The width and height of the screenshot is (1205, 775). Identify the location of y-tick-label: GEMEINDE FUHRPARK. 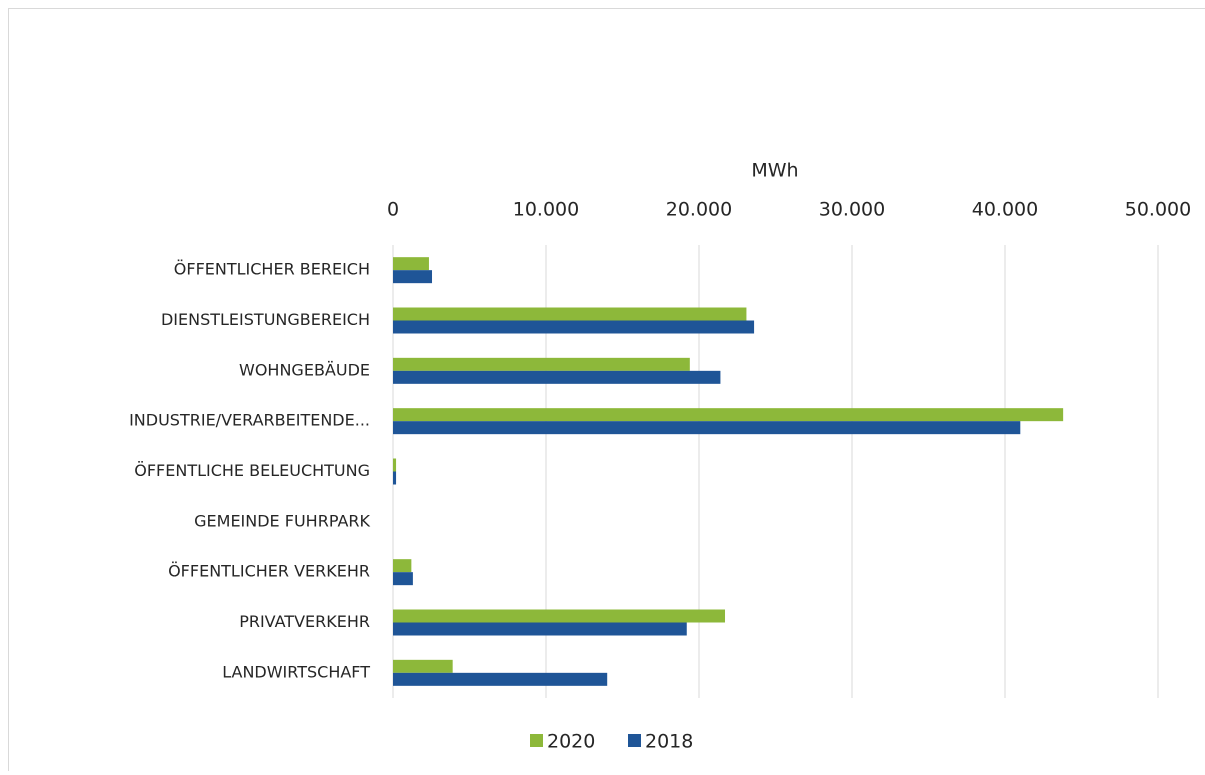
(282, 520).